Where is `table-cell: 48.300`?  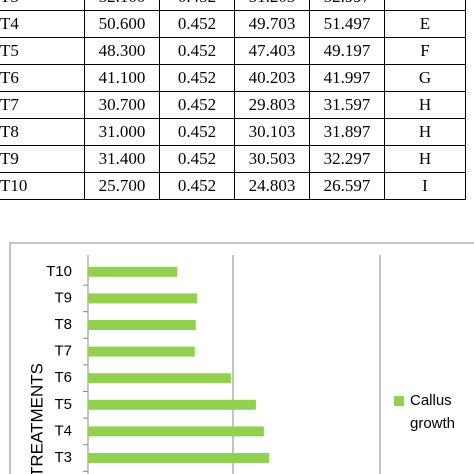 table-cell: 48.300 is located at coordinates (122, 51).